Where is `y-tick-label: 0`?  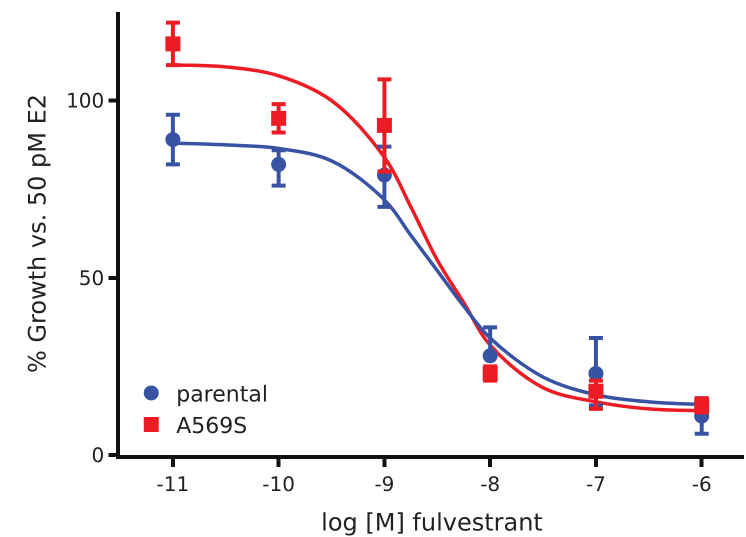
y-tick-label: 0 is located at coordinates (98, 455).